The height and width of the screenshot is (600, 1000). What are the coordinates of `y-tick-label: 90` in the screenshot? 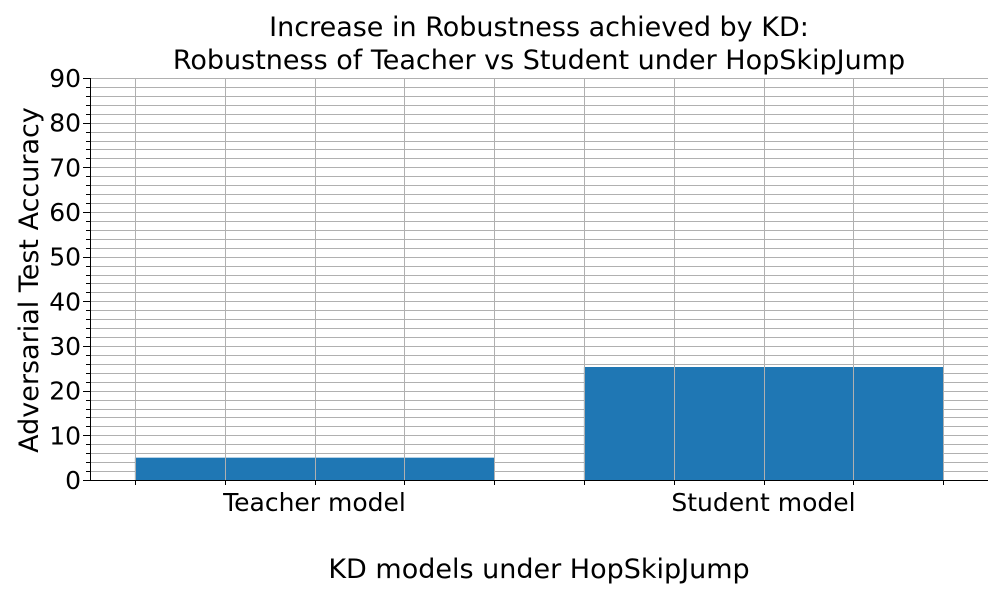 It's located at (65, 78).